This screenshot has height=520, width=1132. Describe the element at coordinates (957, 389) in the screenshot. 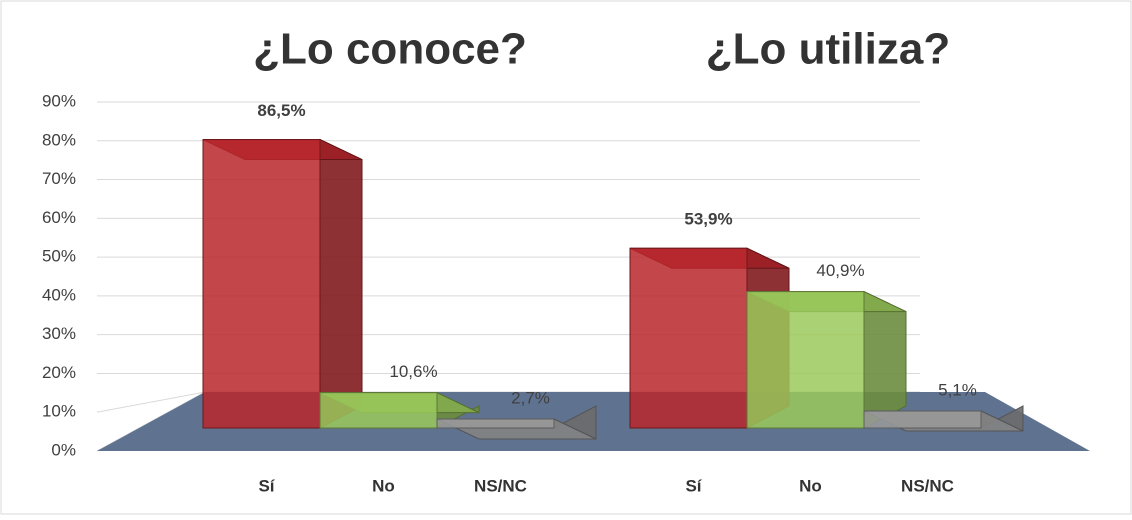

I see `value-label: 5,1%` at that location.